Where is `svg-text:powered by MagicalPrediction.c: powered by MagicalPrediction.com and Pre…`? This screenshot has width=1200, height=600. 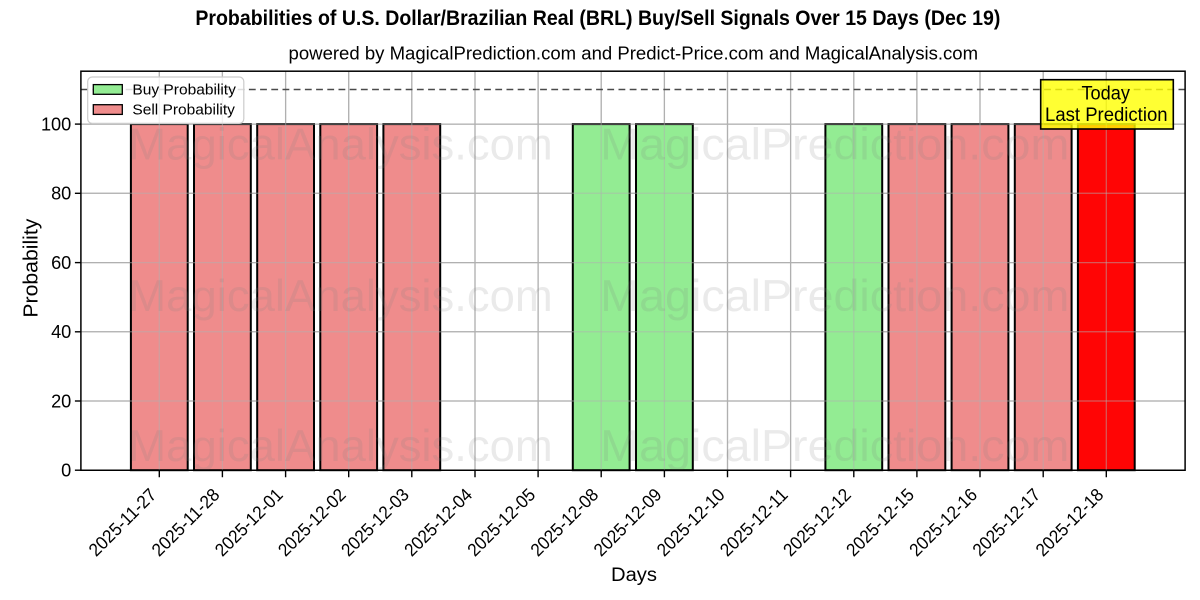
svg-text:powered by MagicalPrediction.c: powered by MagicalPrediction.com and Pre… is located at coordinates (634, 53).